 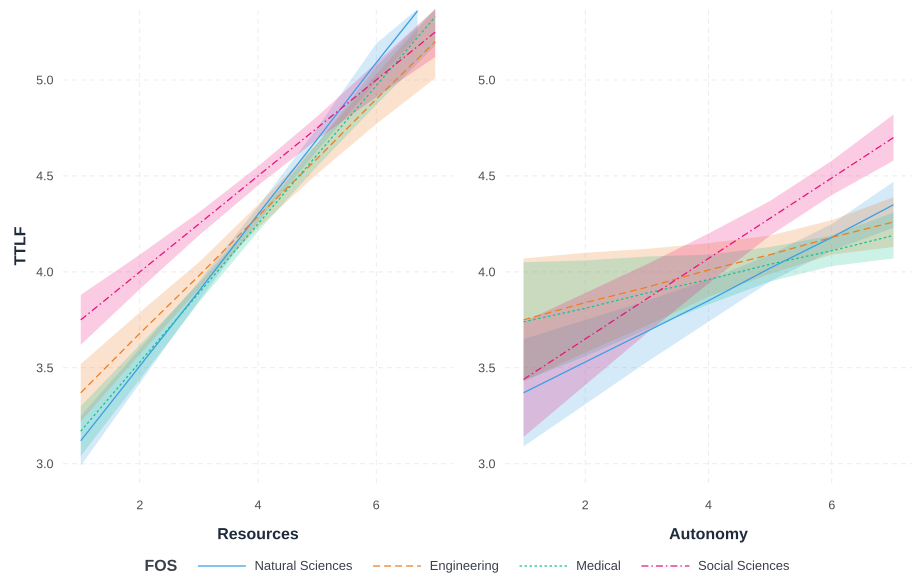 What do you see at coordinates (258, 534) in the screenshot?
I see `x-axis-title: Resources` at bounding box center [258, 534].